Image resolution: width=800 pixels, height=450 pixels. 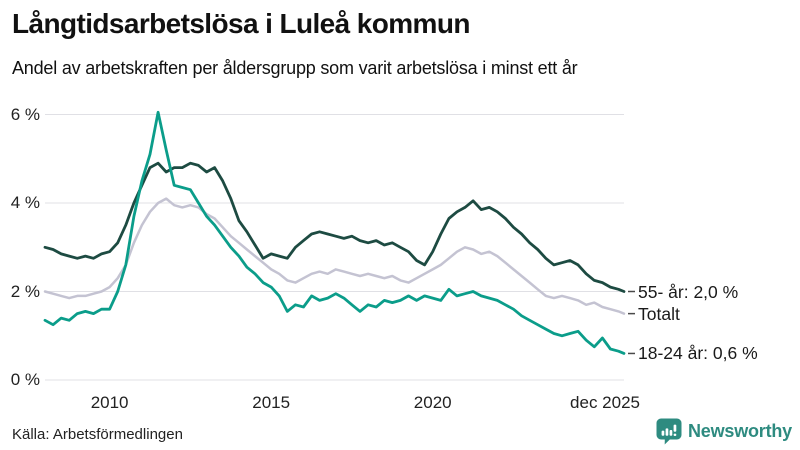 I want to click on y-tick-label: 0 %, so click(x=25, y=379).